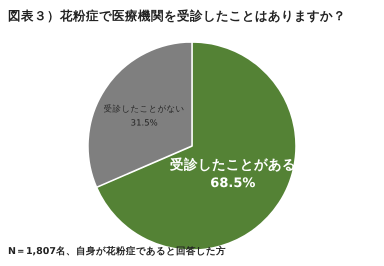 This screenshot has height=266, width=384. Describe the element at coordinates (232, 164) in the screenshot. I see `slice-label: 受診したことがある` at that location.